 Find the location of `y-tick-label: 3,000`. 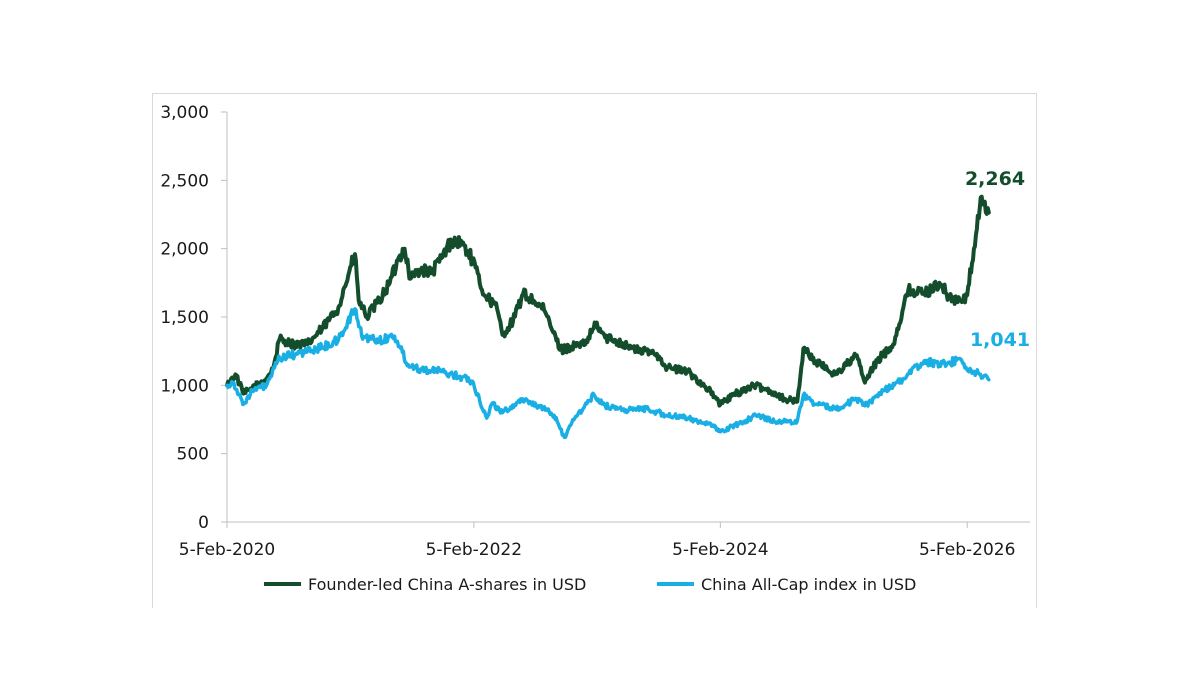

y-tick-label: 3,000 is located at coordinates (184, 113).